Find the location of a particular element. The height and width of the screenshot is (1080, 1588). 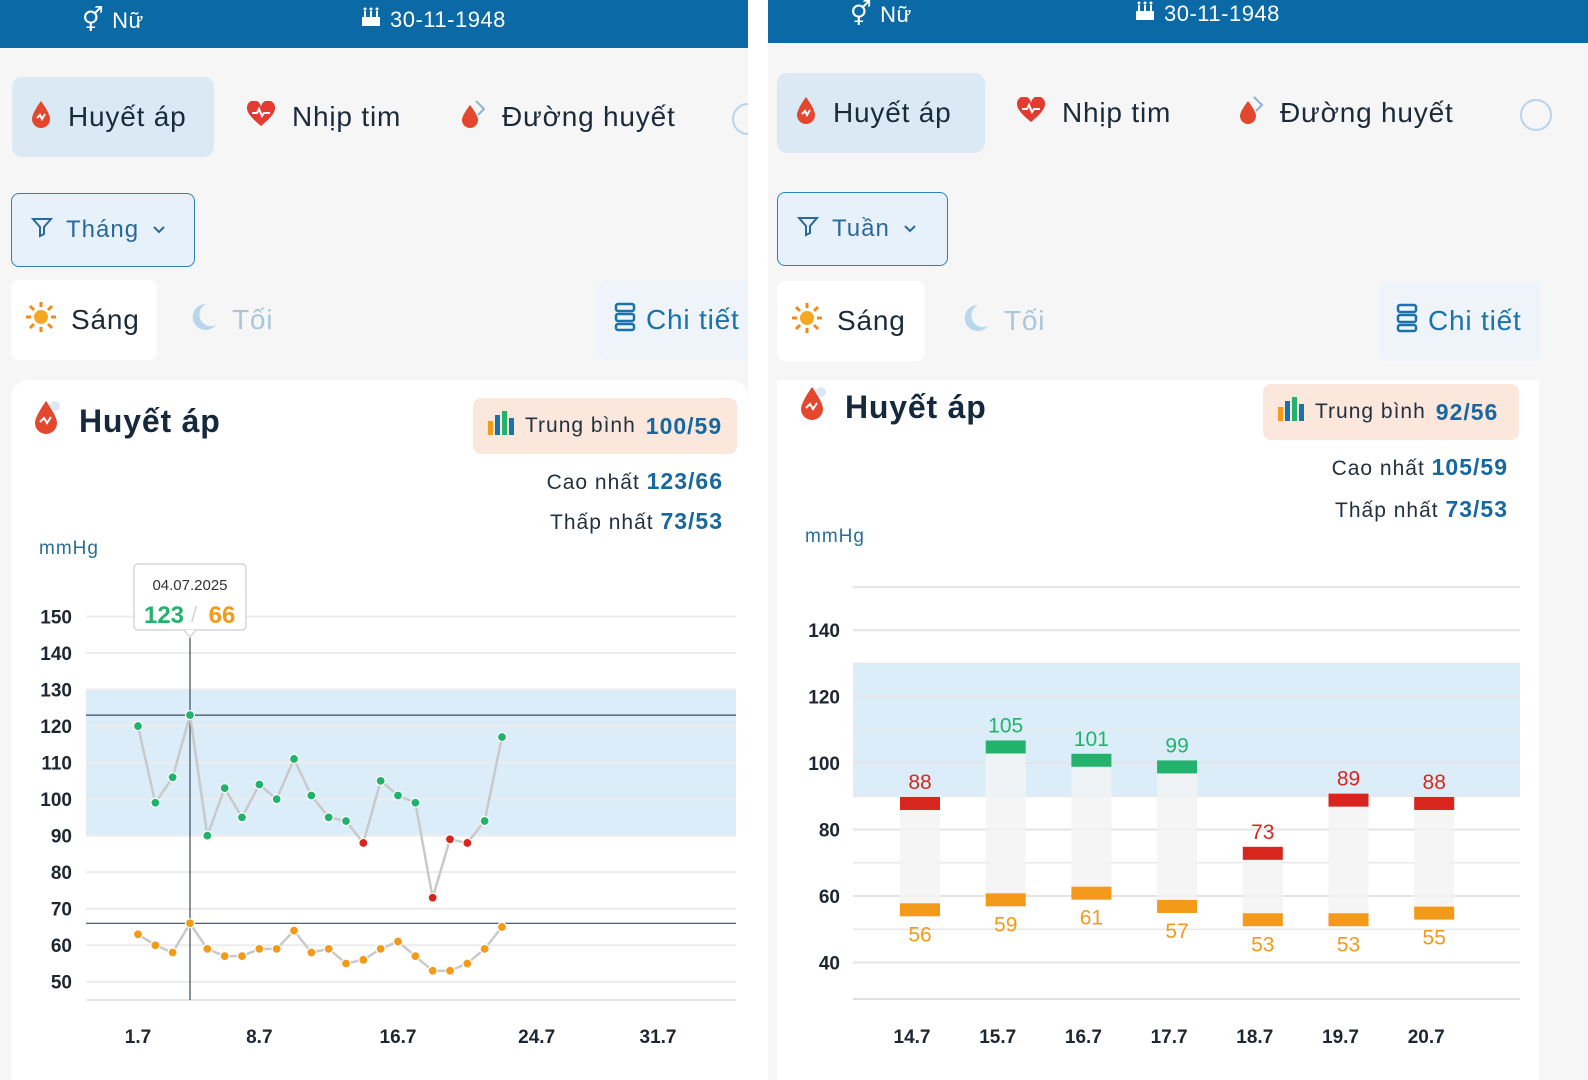

tooltip-diastolic: 66 is located at coordinates (222, 615).